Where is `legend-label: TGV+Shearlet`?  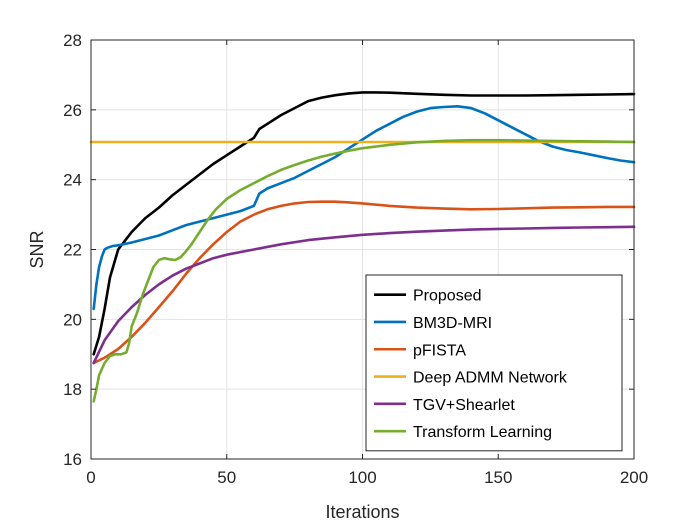 legend-label: TGV+Shearlet is located at coordinates (464, 405).